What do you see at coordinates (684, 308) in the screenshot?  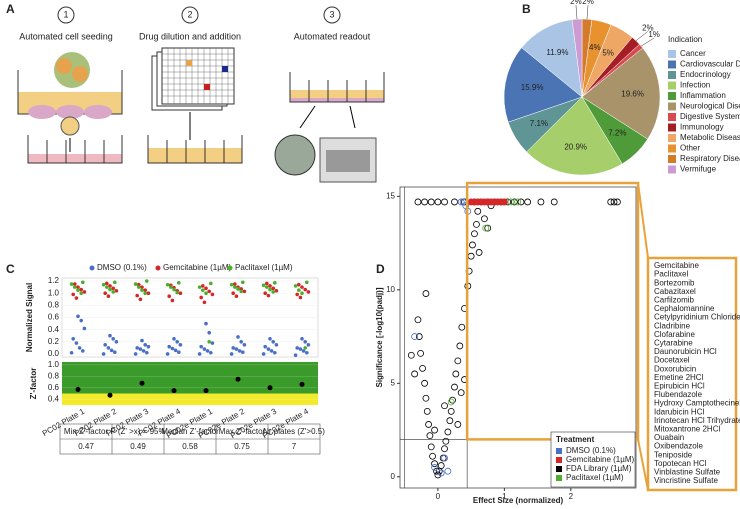 I see `hit-drug: Cephalomannine` at bounding box center [684, 308].